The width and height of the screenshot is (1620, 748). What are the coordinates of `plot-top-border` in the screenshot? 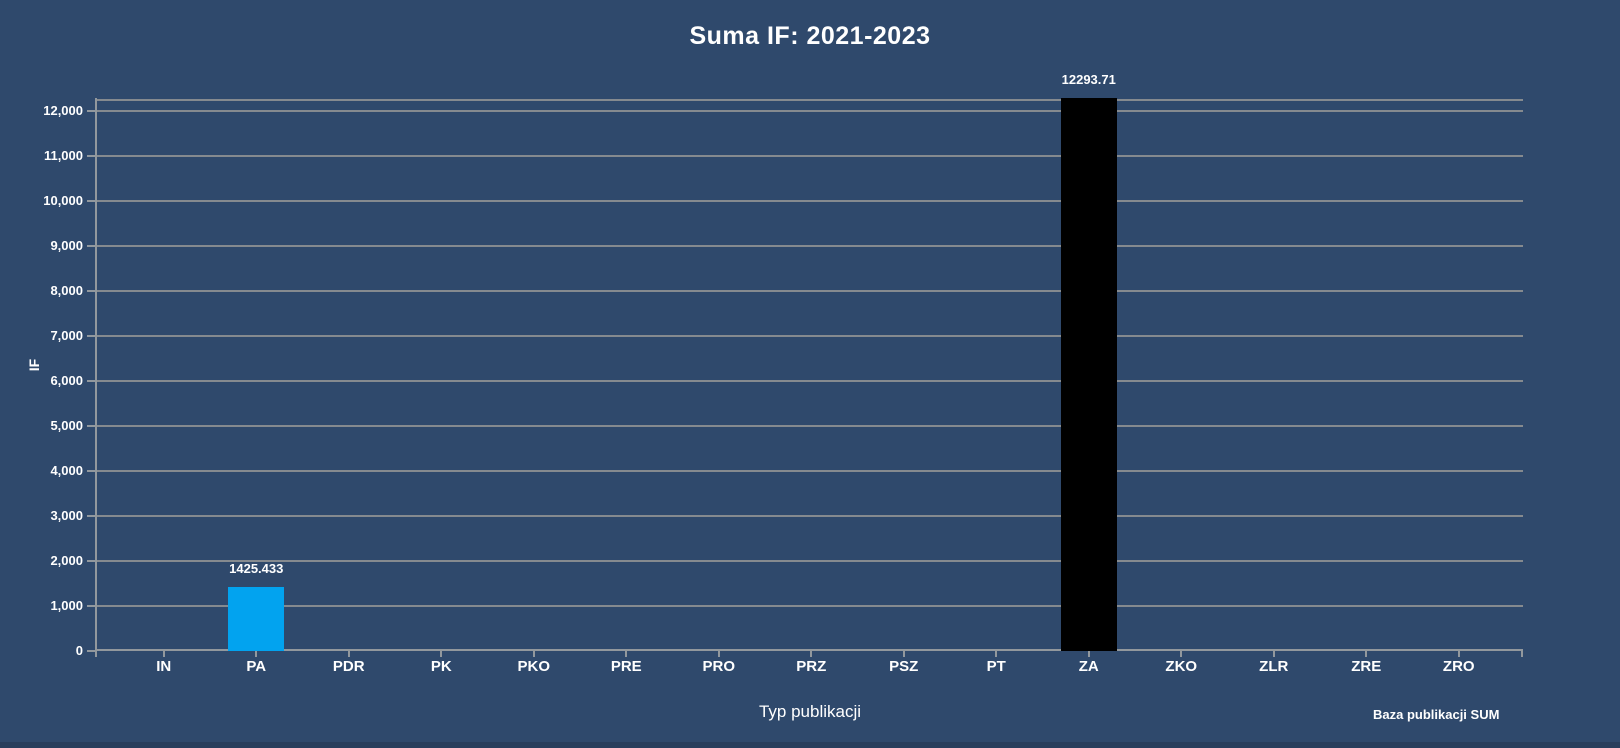 It's located at (809, 100).